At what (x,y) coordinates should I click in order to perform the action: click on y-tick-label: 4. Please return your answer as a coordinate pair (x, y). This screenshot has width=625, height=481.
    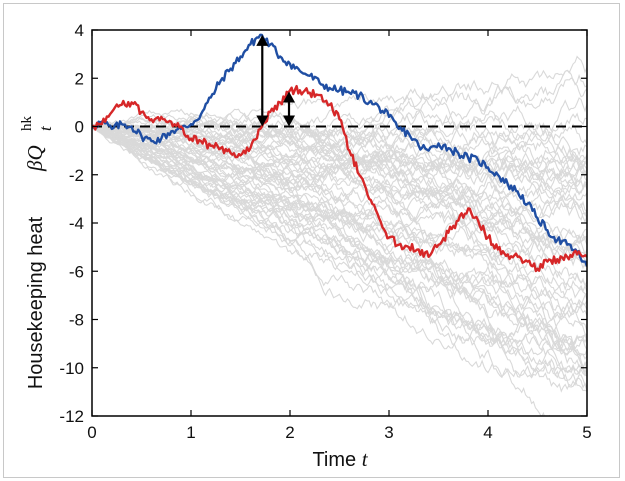
    Looking at the image, I should click on (79, 30).